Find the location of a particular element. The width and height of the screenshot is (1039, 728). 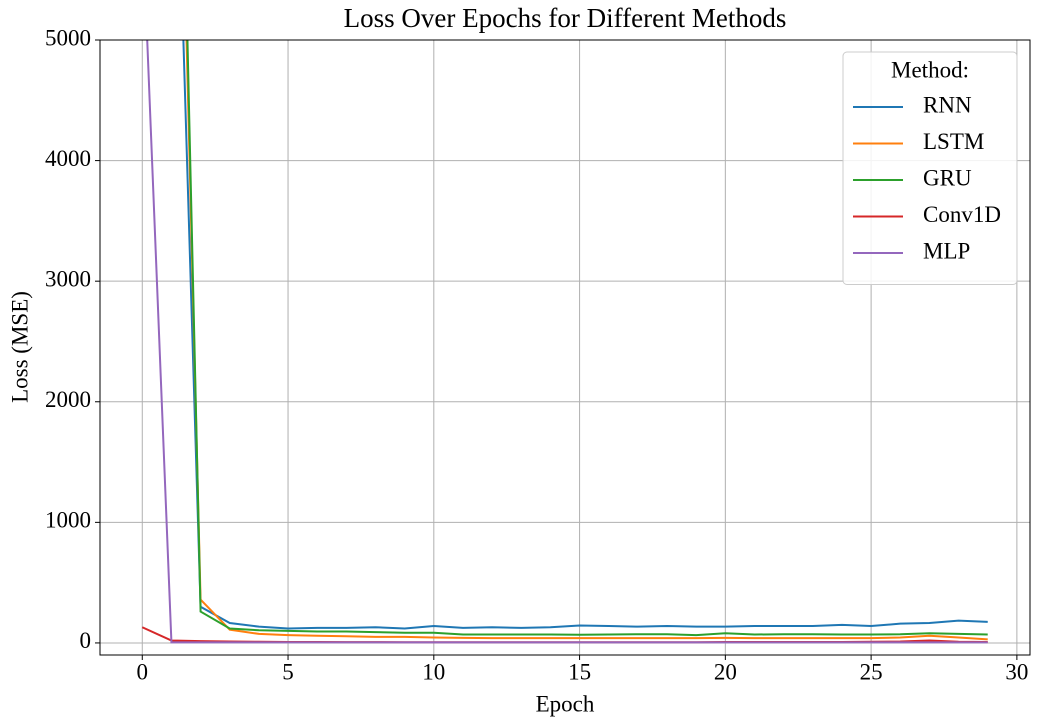

x-tick-label: 0 is located at coordinates (143, 671).